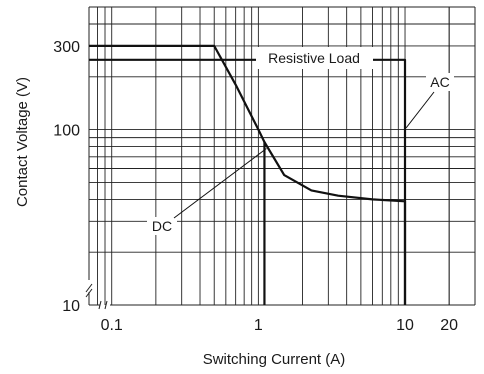 The image size is (484, 374). Describe the element at coordinates (22, 142) in the screenshot. I see `y-axis-label: Contact Voltage (V)` at that location.